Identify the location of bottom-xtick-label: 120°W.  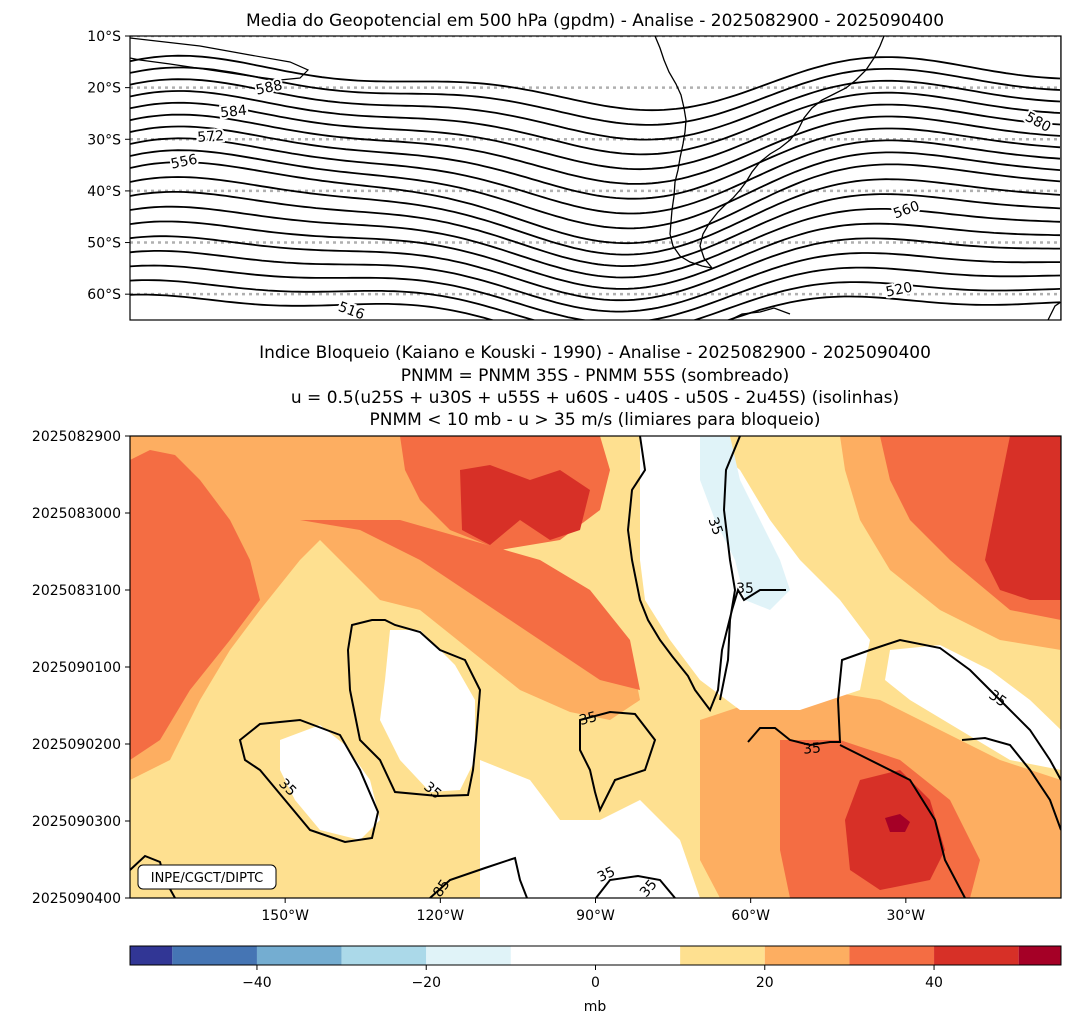
(441, 916).